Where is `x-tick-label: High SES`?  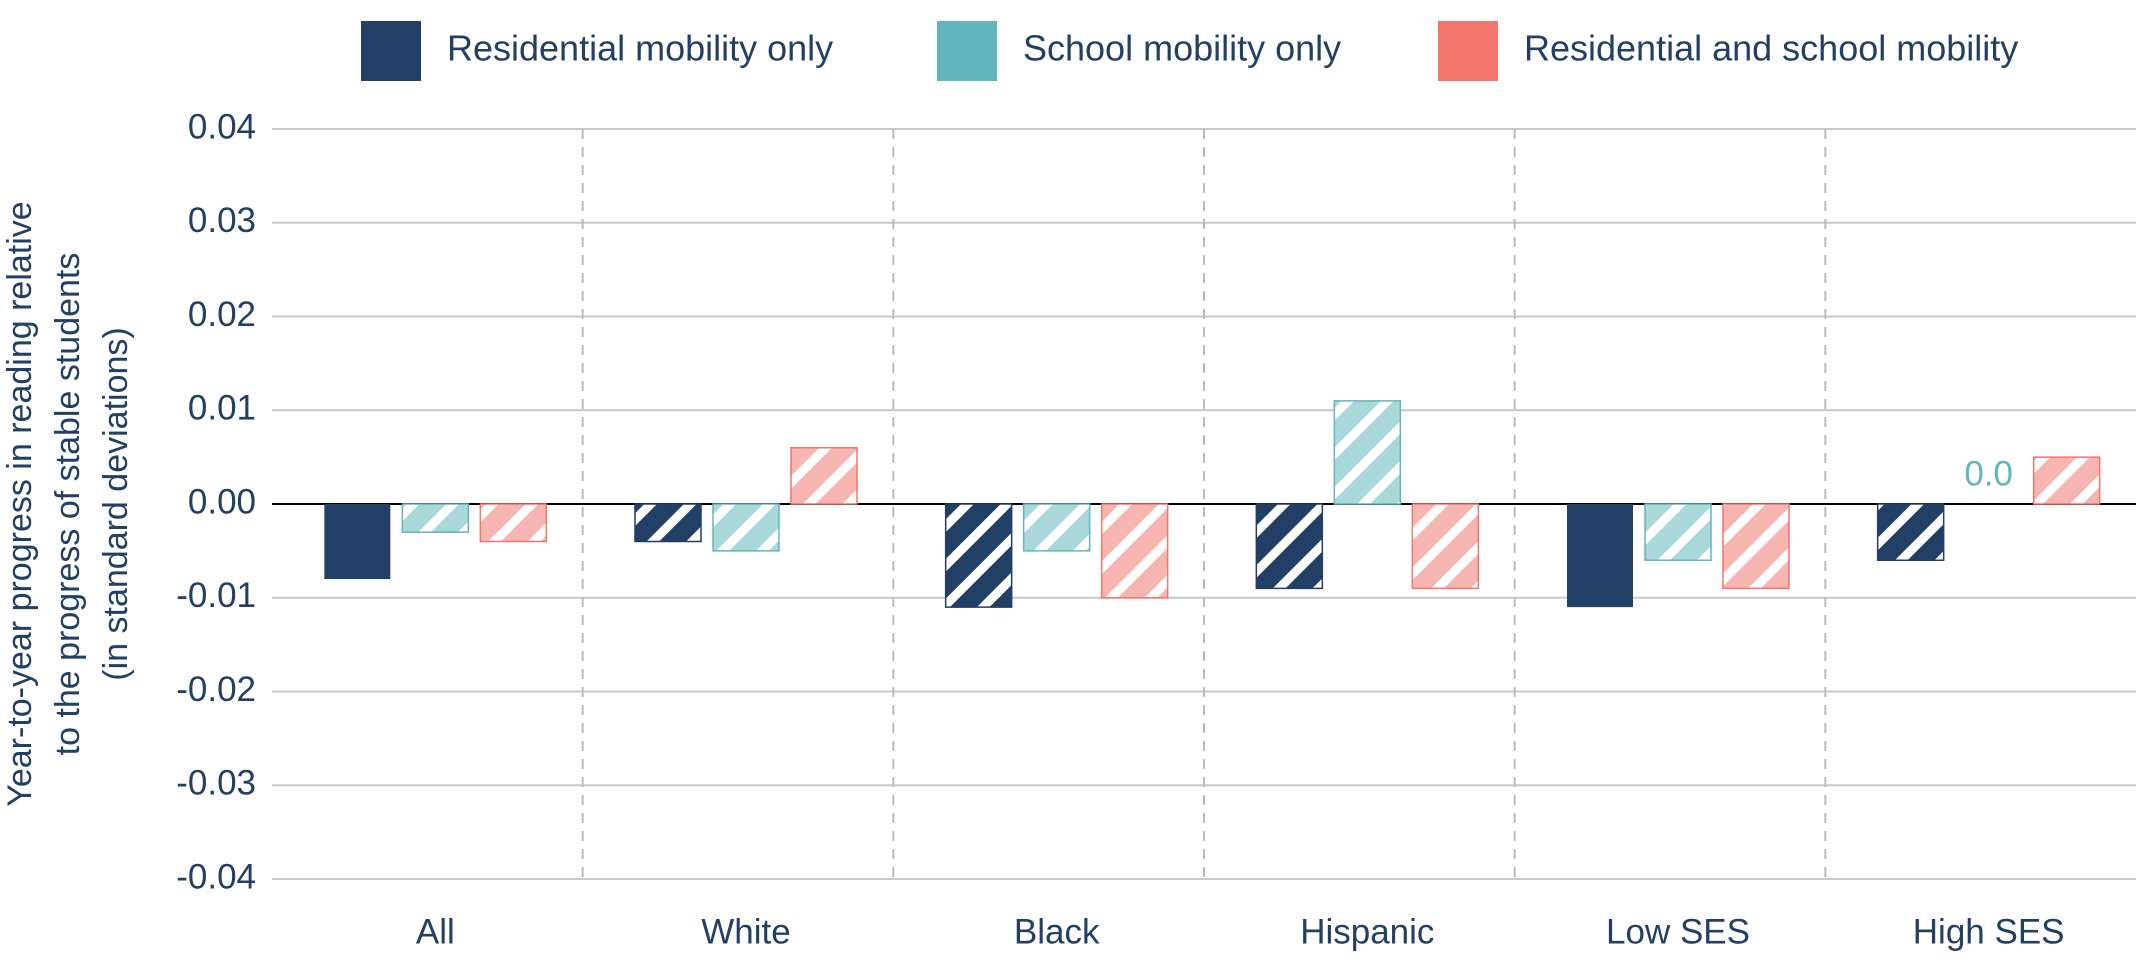
x-tick-label: High SES is located at coordinates (1989, 931).